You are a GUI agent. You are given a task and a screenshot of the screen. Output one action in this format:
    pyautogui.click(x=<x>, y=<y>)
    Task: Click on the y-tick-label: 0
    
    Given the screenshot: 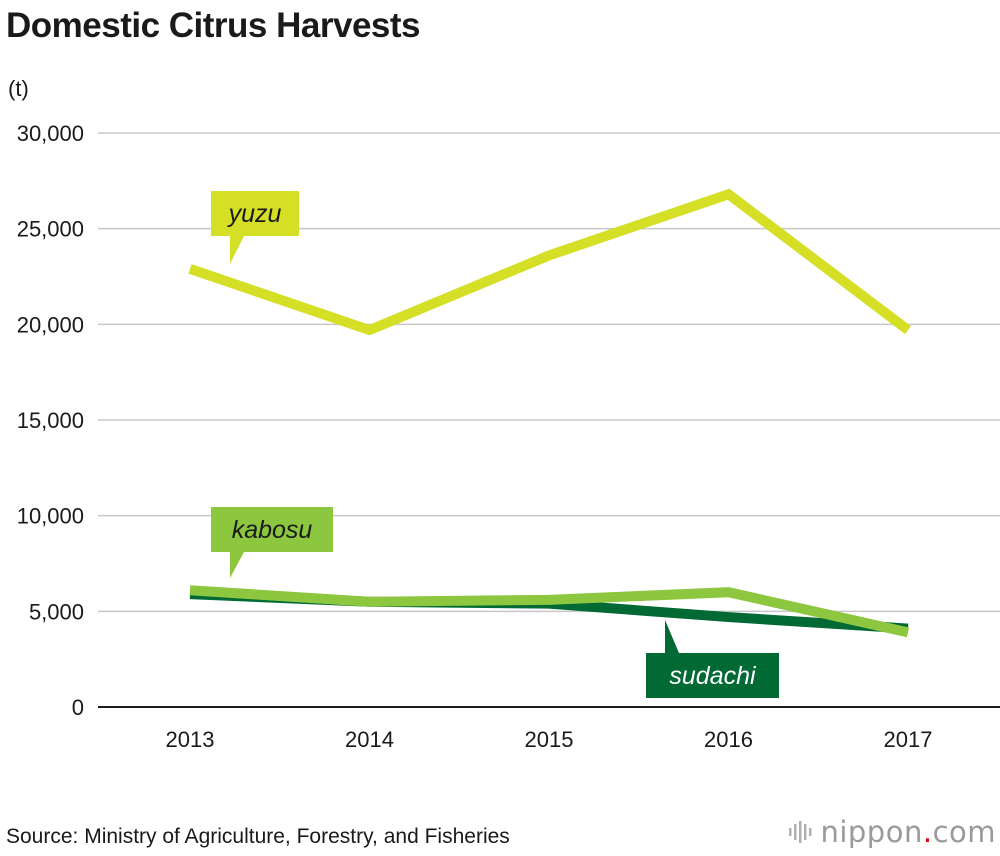 What is the action you would take?
    pyautogui.click(x=78, y=707)
    